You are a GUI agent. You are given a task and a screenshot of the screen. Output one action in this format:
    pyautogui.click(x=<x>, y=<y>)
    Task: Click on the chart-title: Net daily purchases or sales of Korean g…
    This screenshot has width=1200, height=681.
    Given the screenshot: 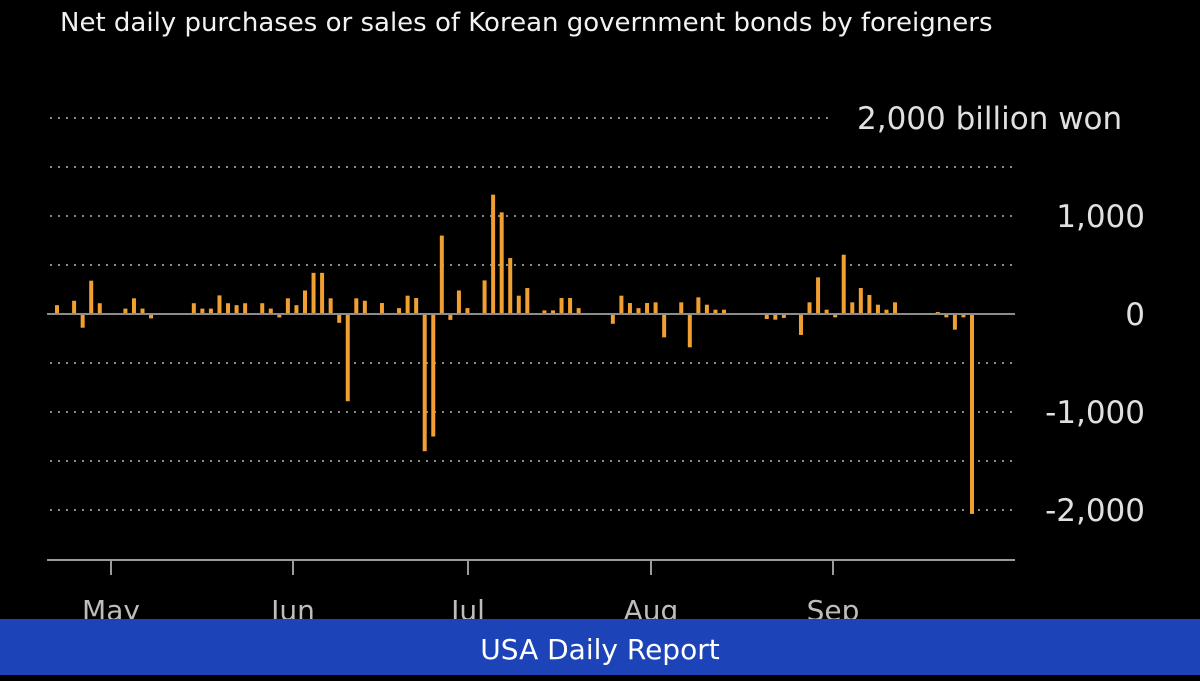 What is the action you would take?
    pyautogui.click(x=526, y=23)
    